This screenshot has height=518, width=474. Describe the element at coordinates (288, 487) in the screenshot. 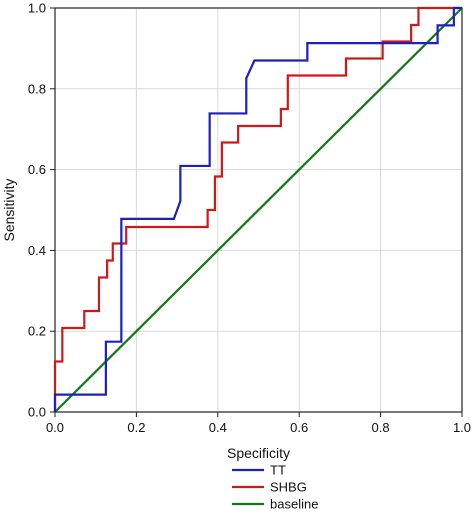

I see `legend-label-shbg: SHBG` at that location.